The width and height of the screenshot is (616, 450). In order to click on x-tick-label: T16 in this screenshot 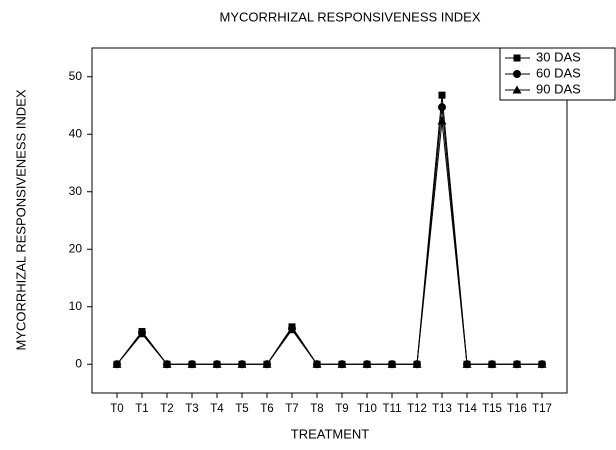, I will do `click(517, 409)`.